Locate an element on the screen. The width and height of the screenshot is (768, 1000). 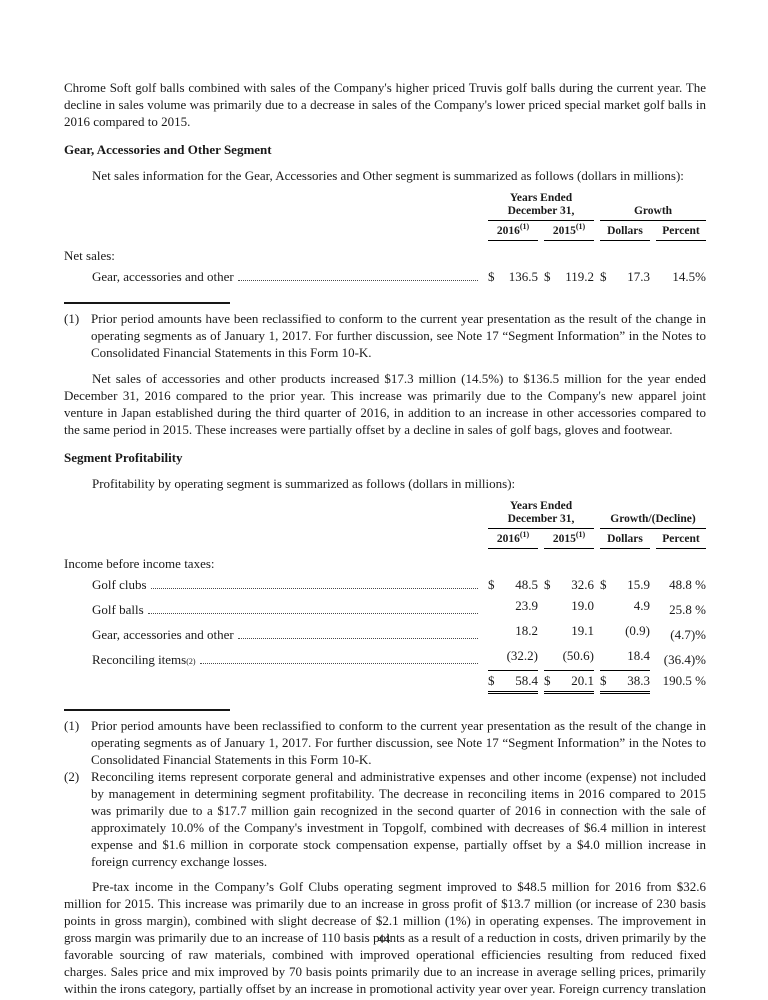
cell-2016: 23.9 is located at coordinates (526, 605).